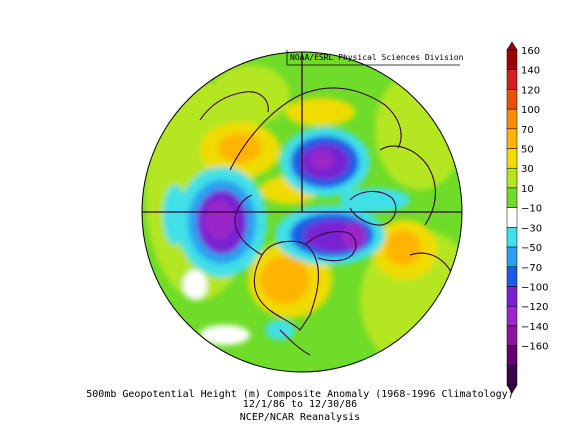 This screenshot has height=441, width=565. I want to click on colorbar-tick-label: −30, so click(531, 228).